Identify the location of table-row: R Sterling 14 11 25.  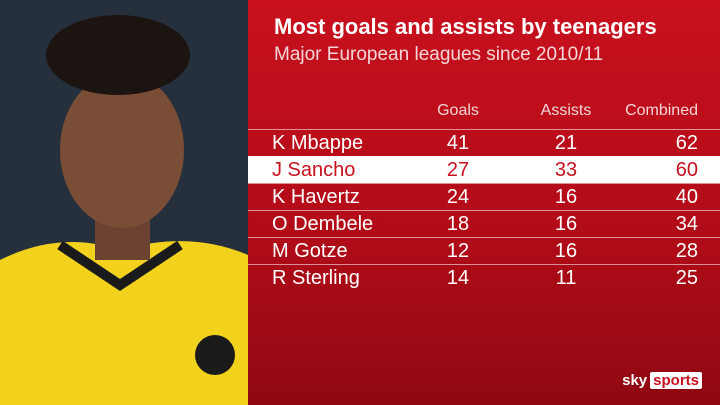
(484, 277).